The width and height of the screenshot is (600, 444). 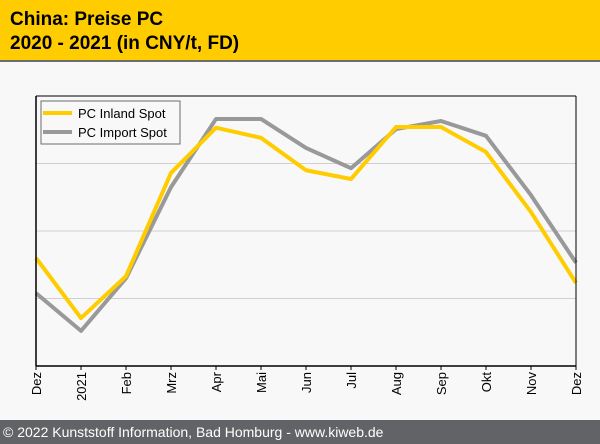 I want to click on x-tick-label: Okt, so click(x=486, y=382).